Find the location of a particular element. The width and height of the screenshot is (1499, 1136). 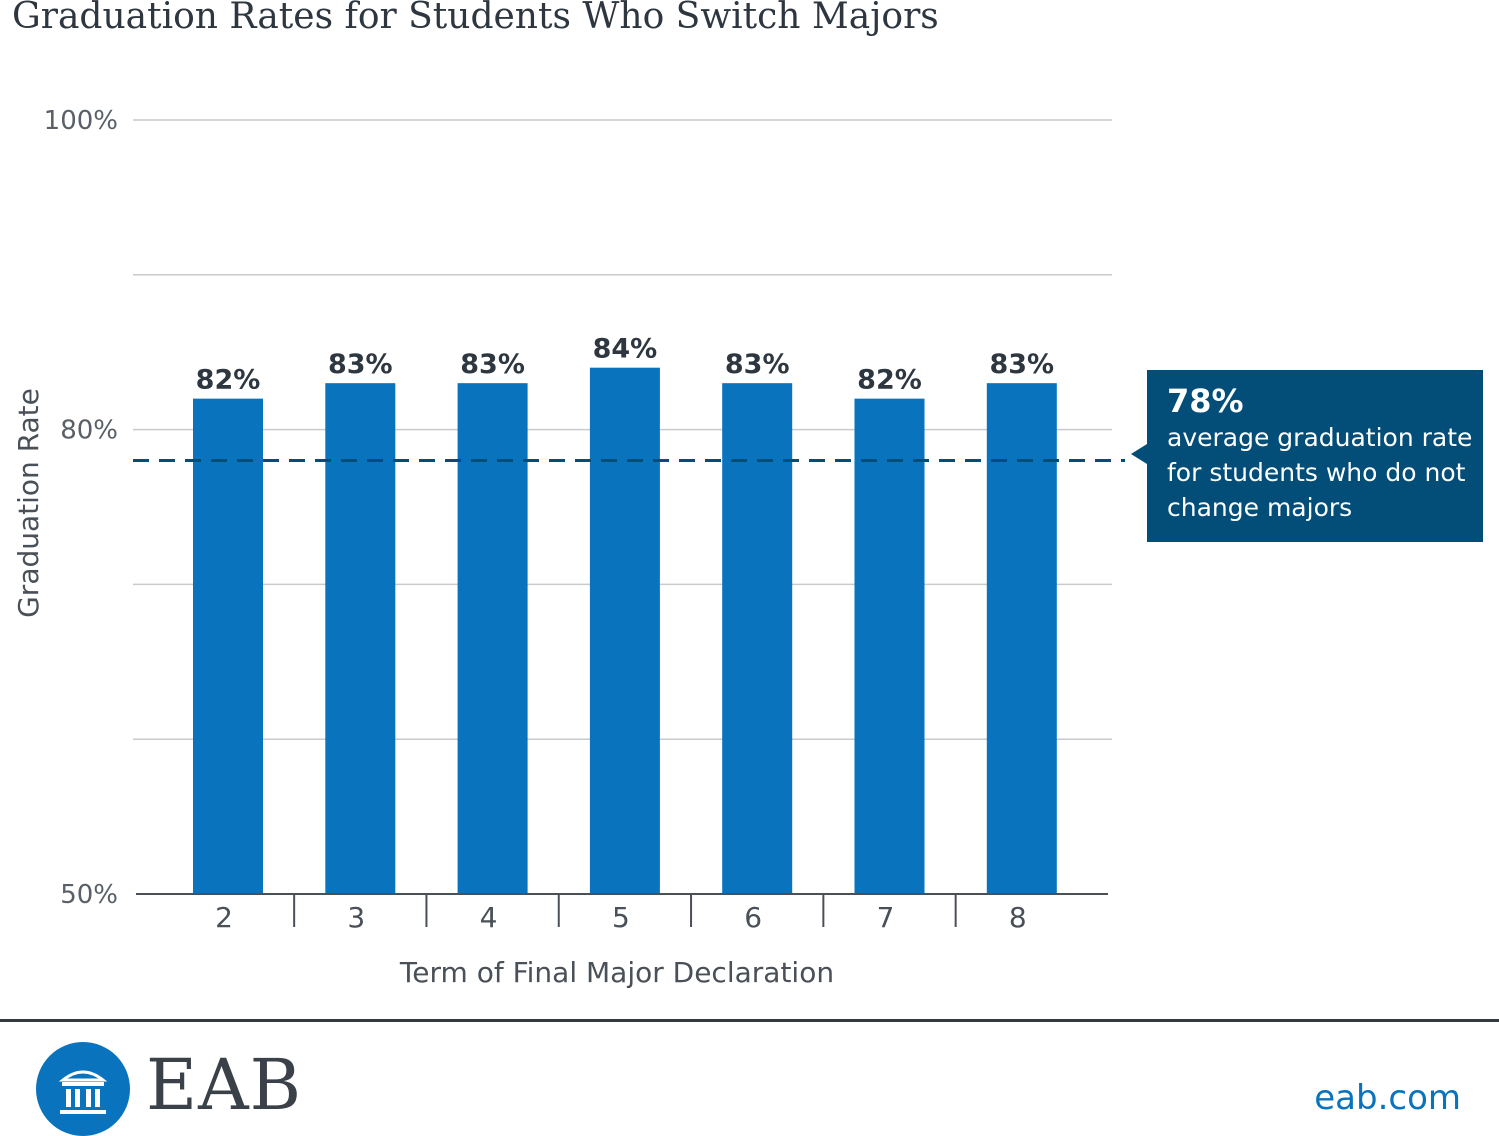

x-axis-title: Term of Final Major Declaration is located at coordinates (616, 972).